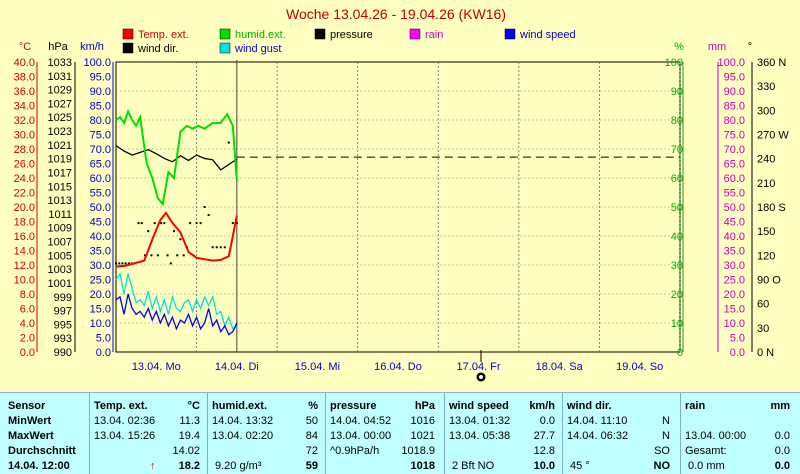  What do you see at coordinates (27, 353) in the screenshot?
I see `temp-tick-label: 0.0` at bounding box center [27, 353].